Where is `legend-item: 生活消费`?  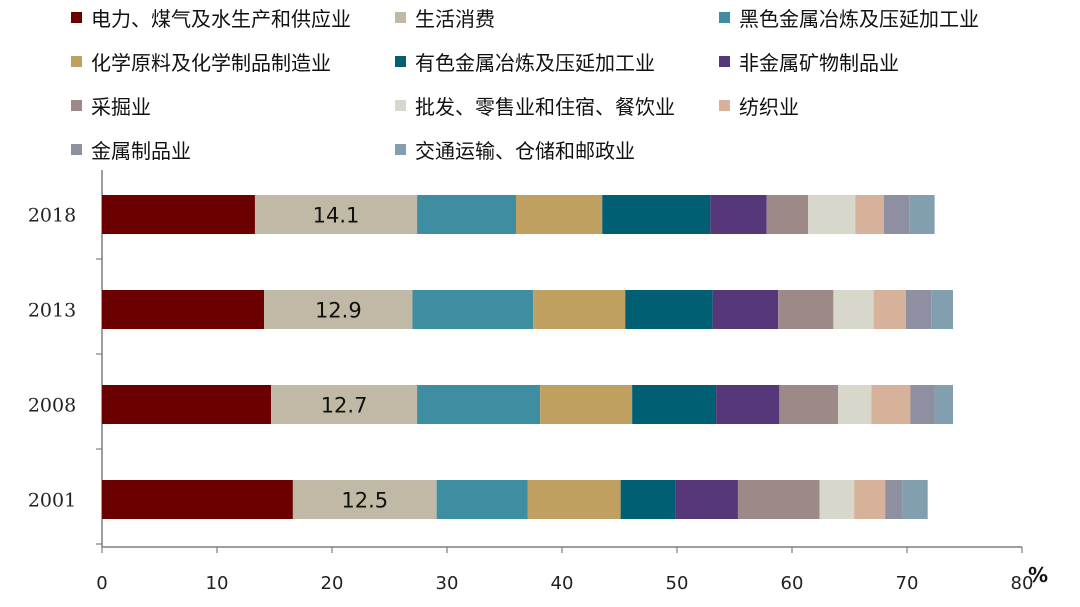 legend-item: 生活消费 is located at coordinates (445, 17).